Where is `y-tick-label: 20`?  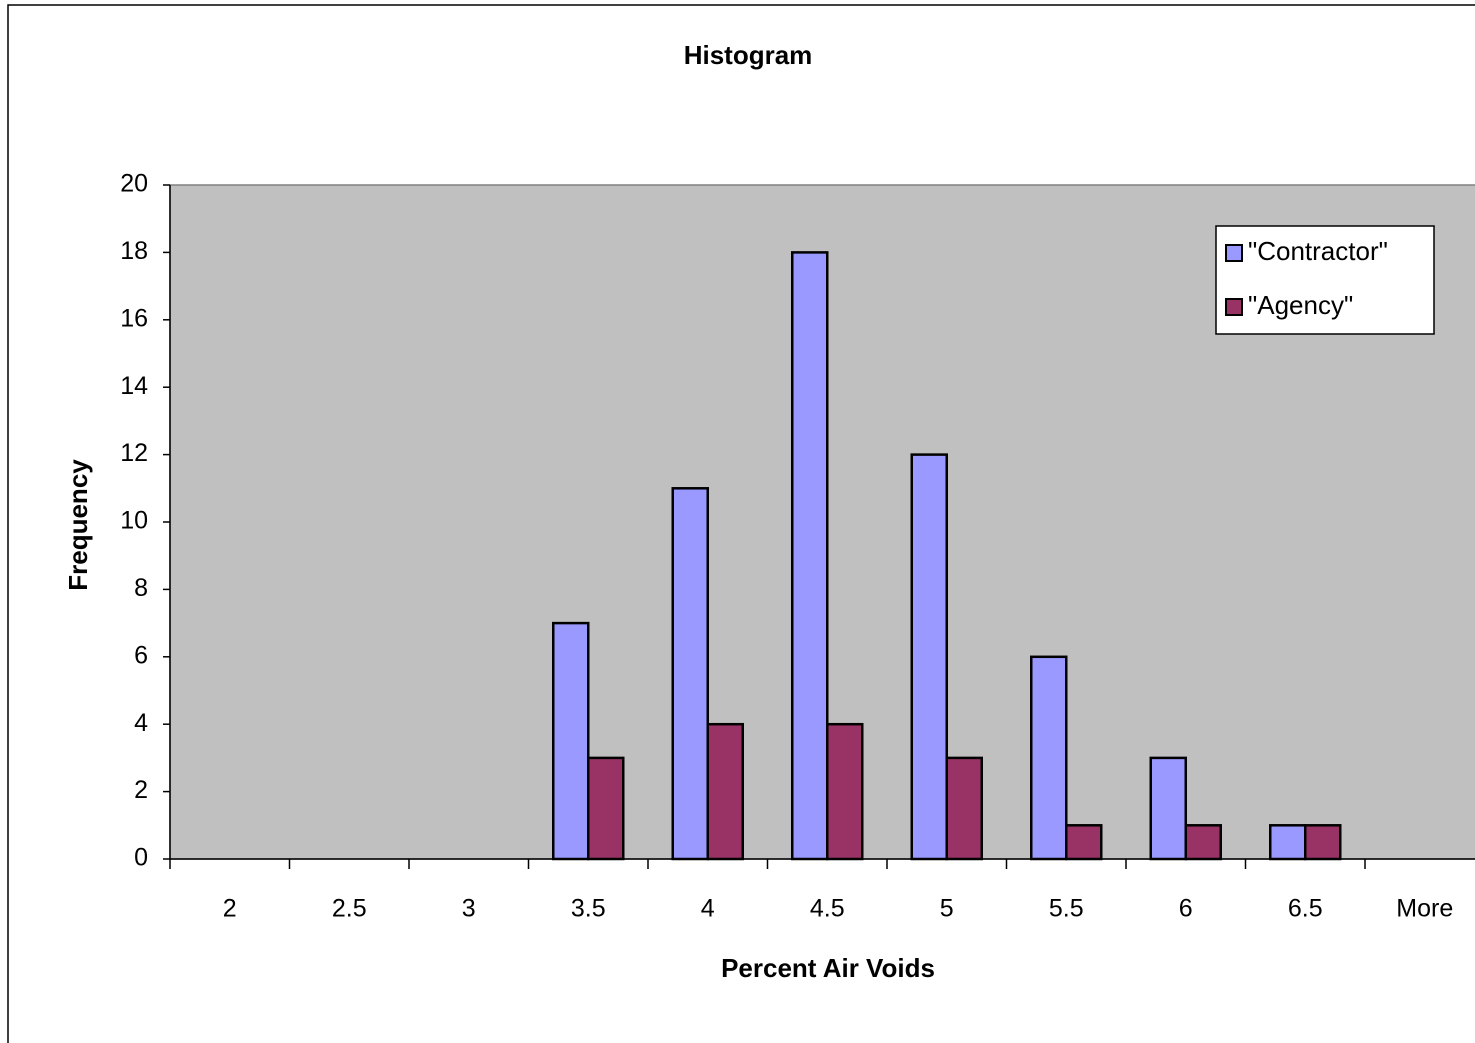
y-tick-label: 20 is located at coordinates (134, 184).